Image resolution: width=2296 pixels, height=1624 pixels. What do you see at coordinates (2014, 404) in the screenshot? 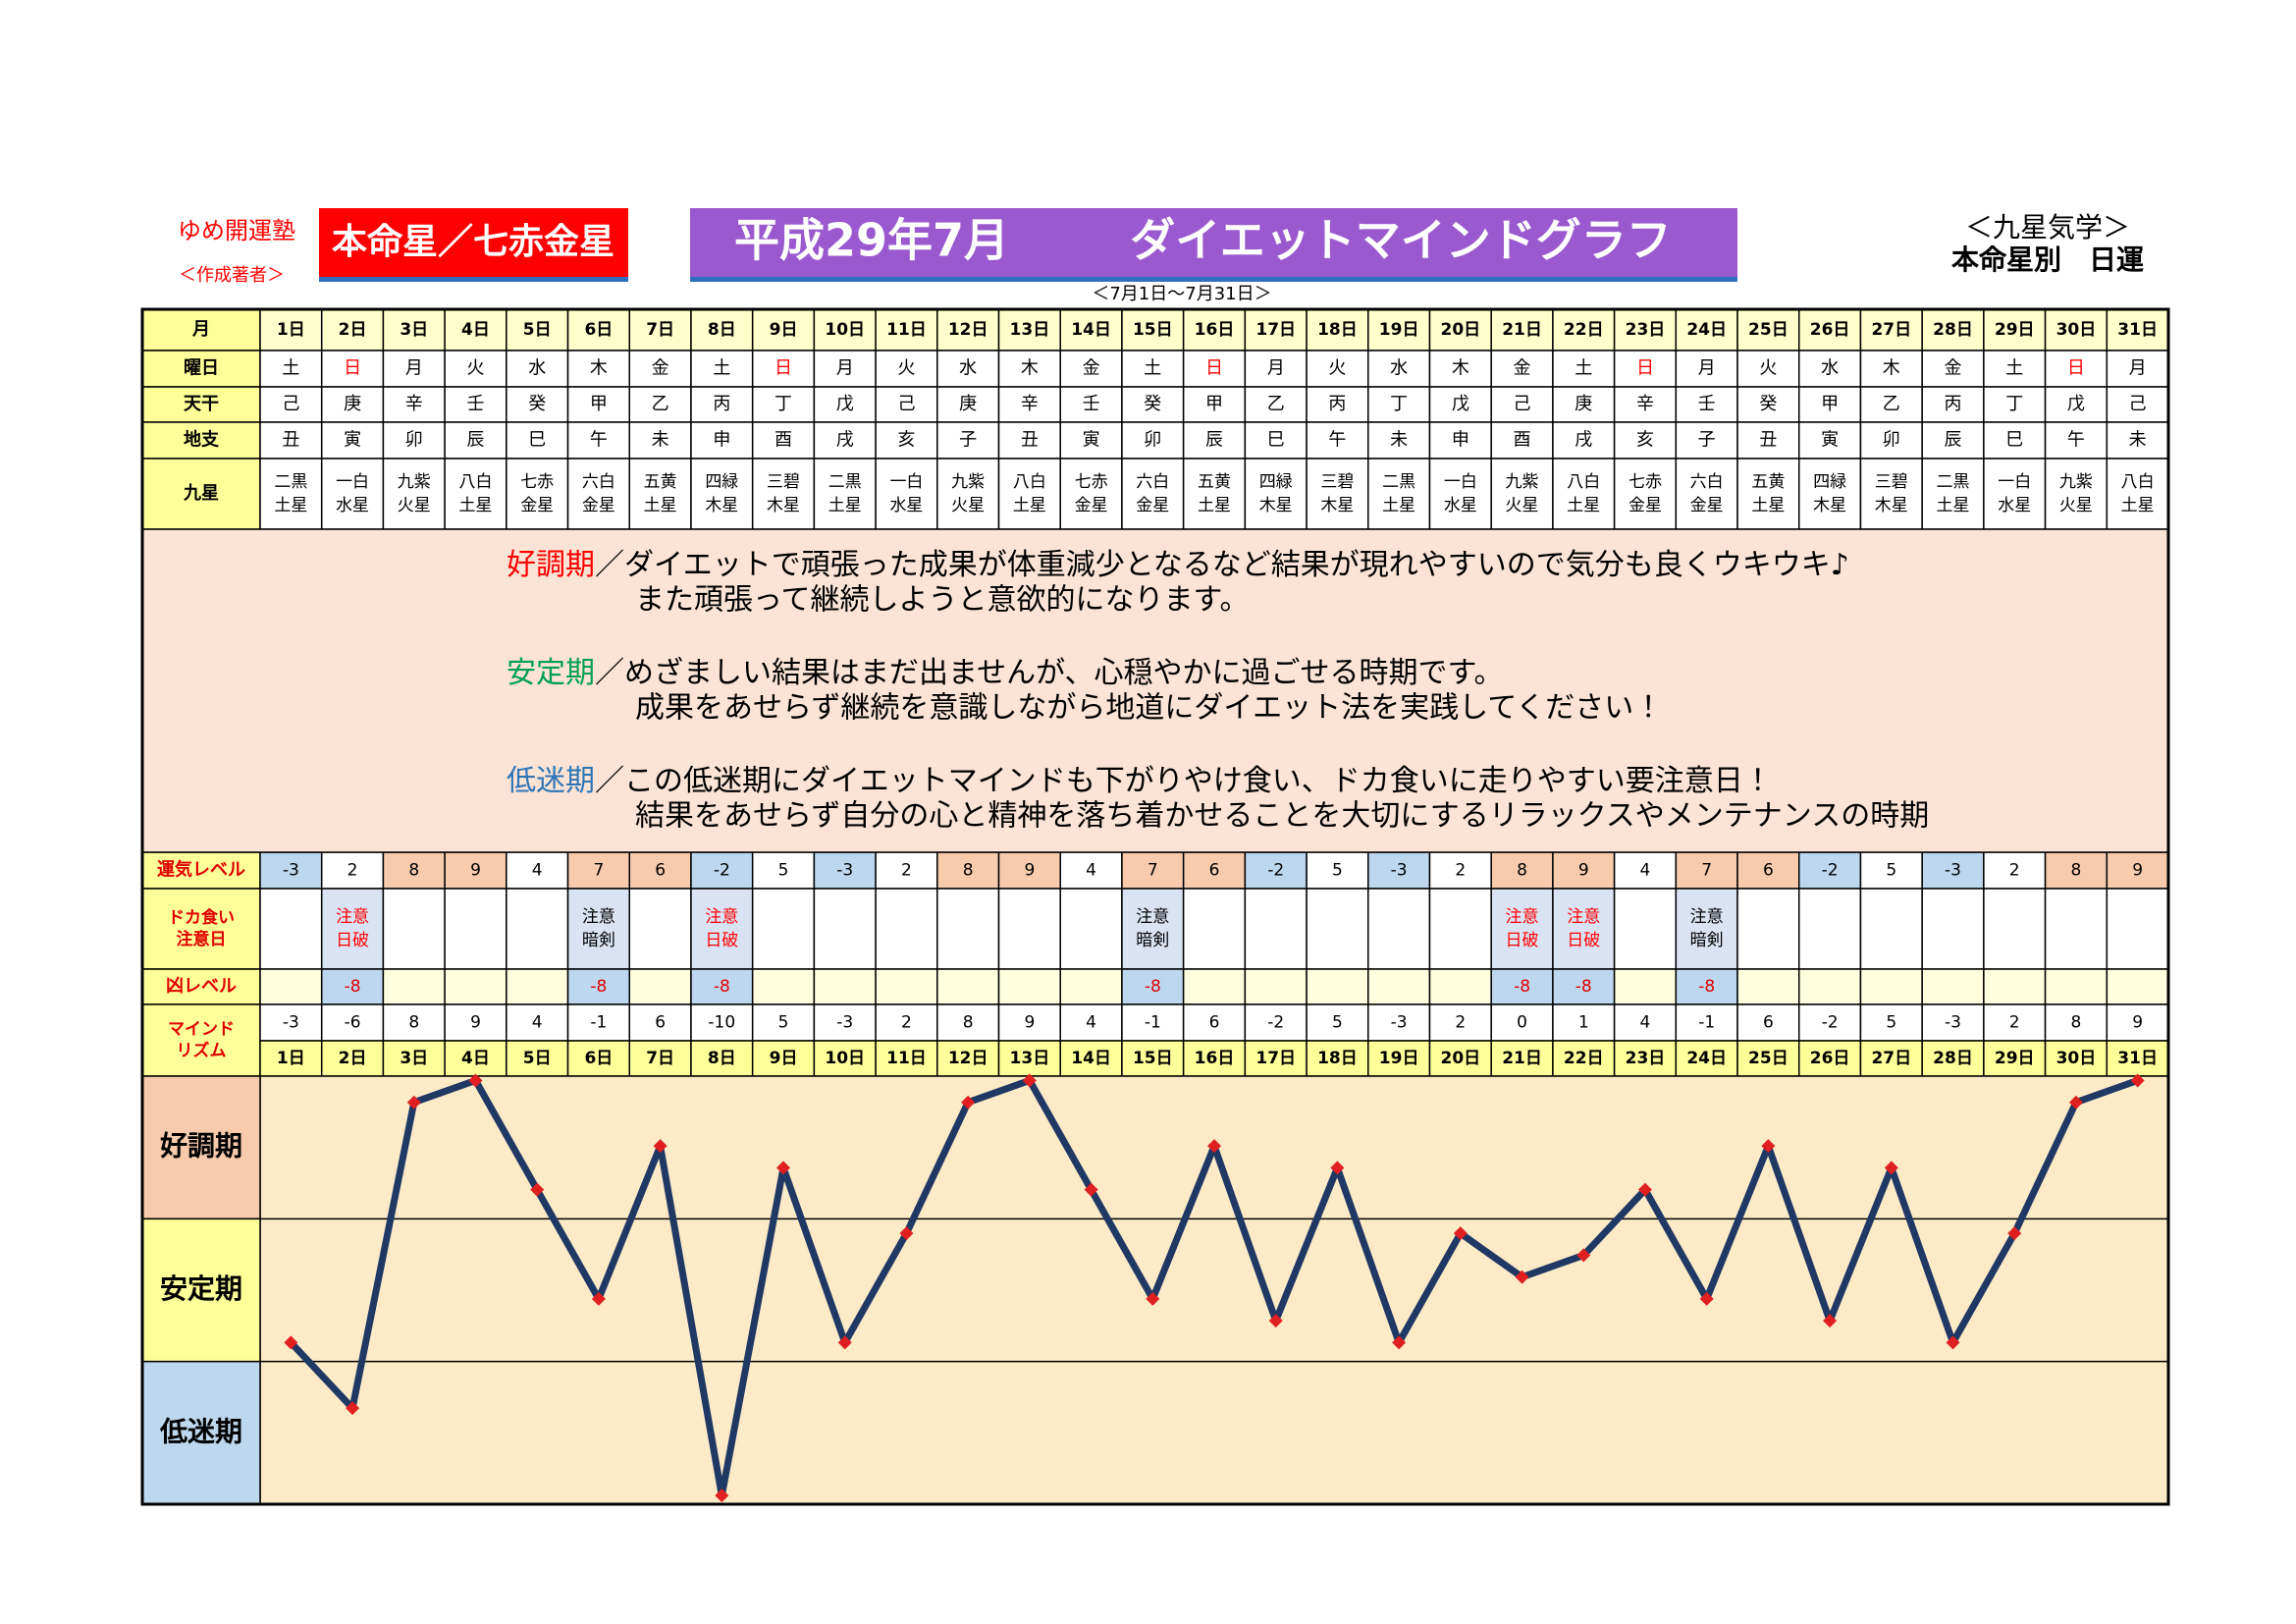
I see `tenkan: 丁` at bounding box center [2014, 404].